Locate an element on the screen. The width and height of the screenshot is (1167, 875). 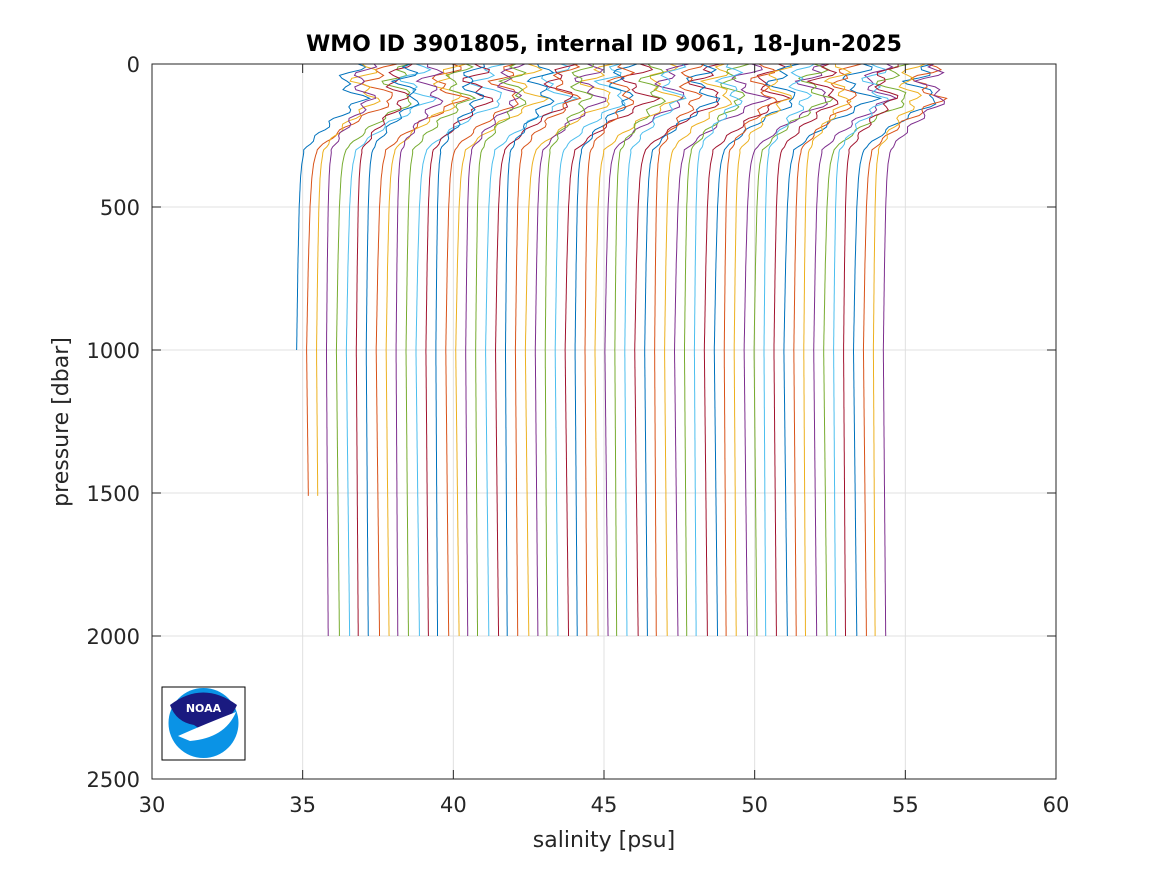
x-tick-label: 55 is located at coordinates (905, 805).